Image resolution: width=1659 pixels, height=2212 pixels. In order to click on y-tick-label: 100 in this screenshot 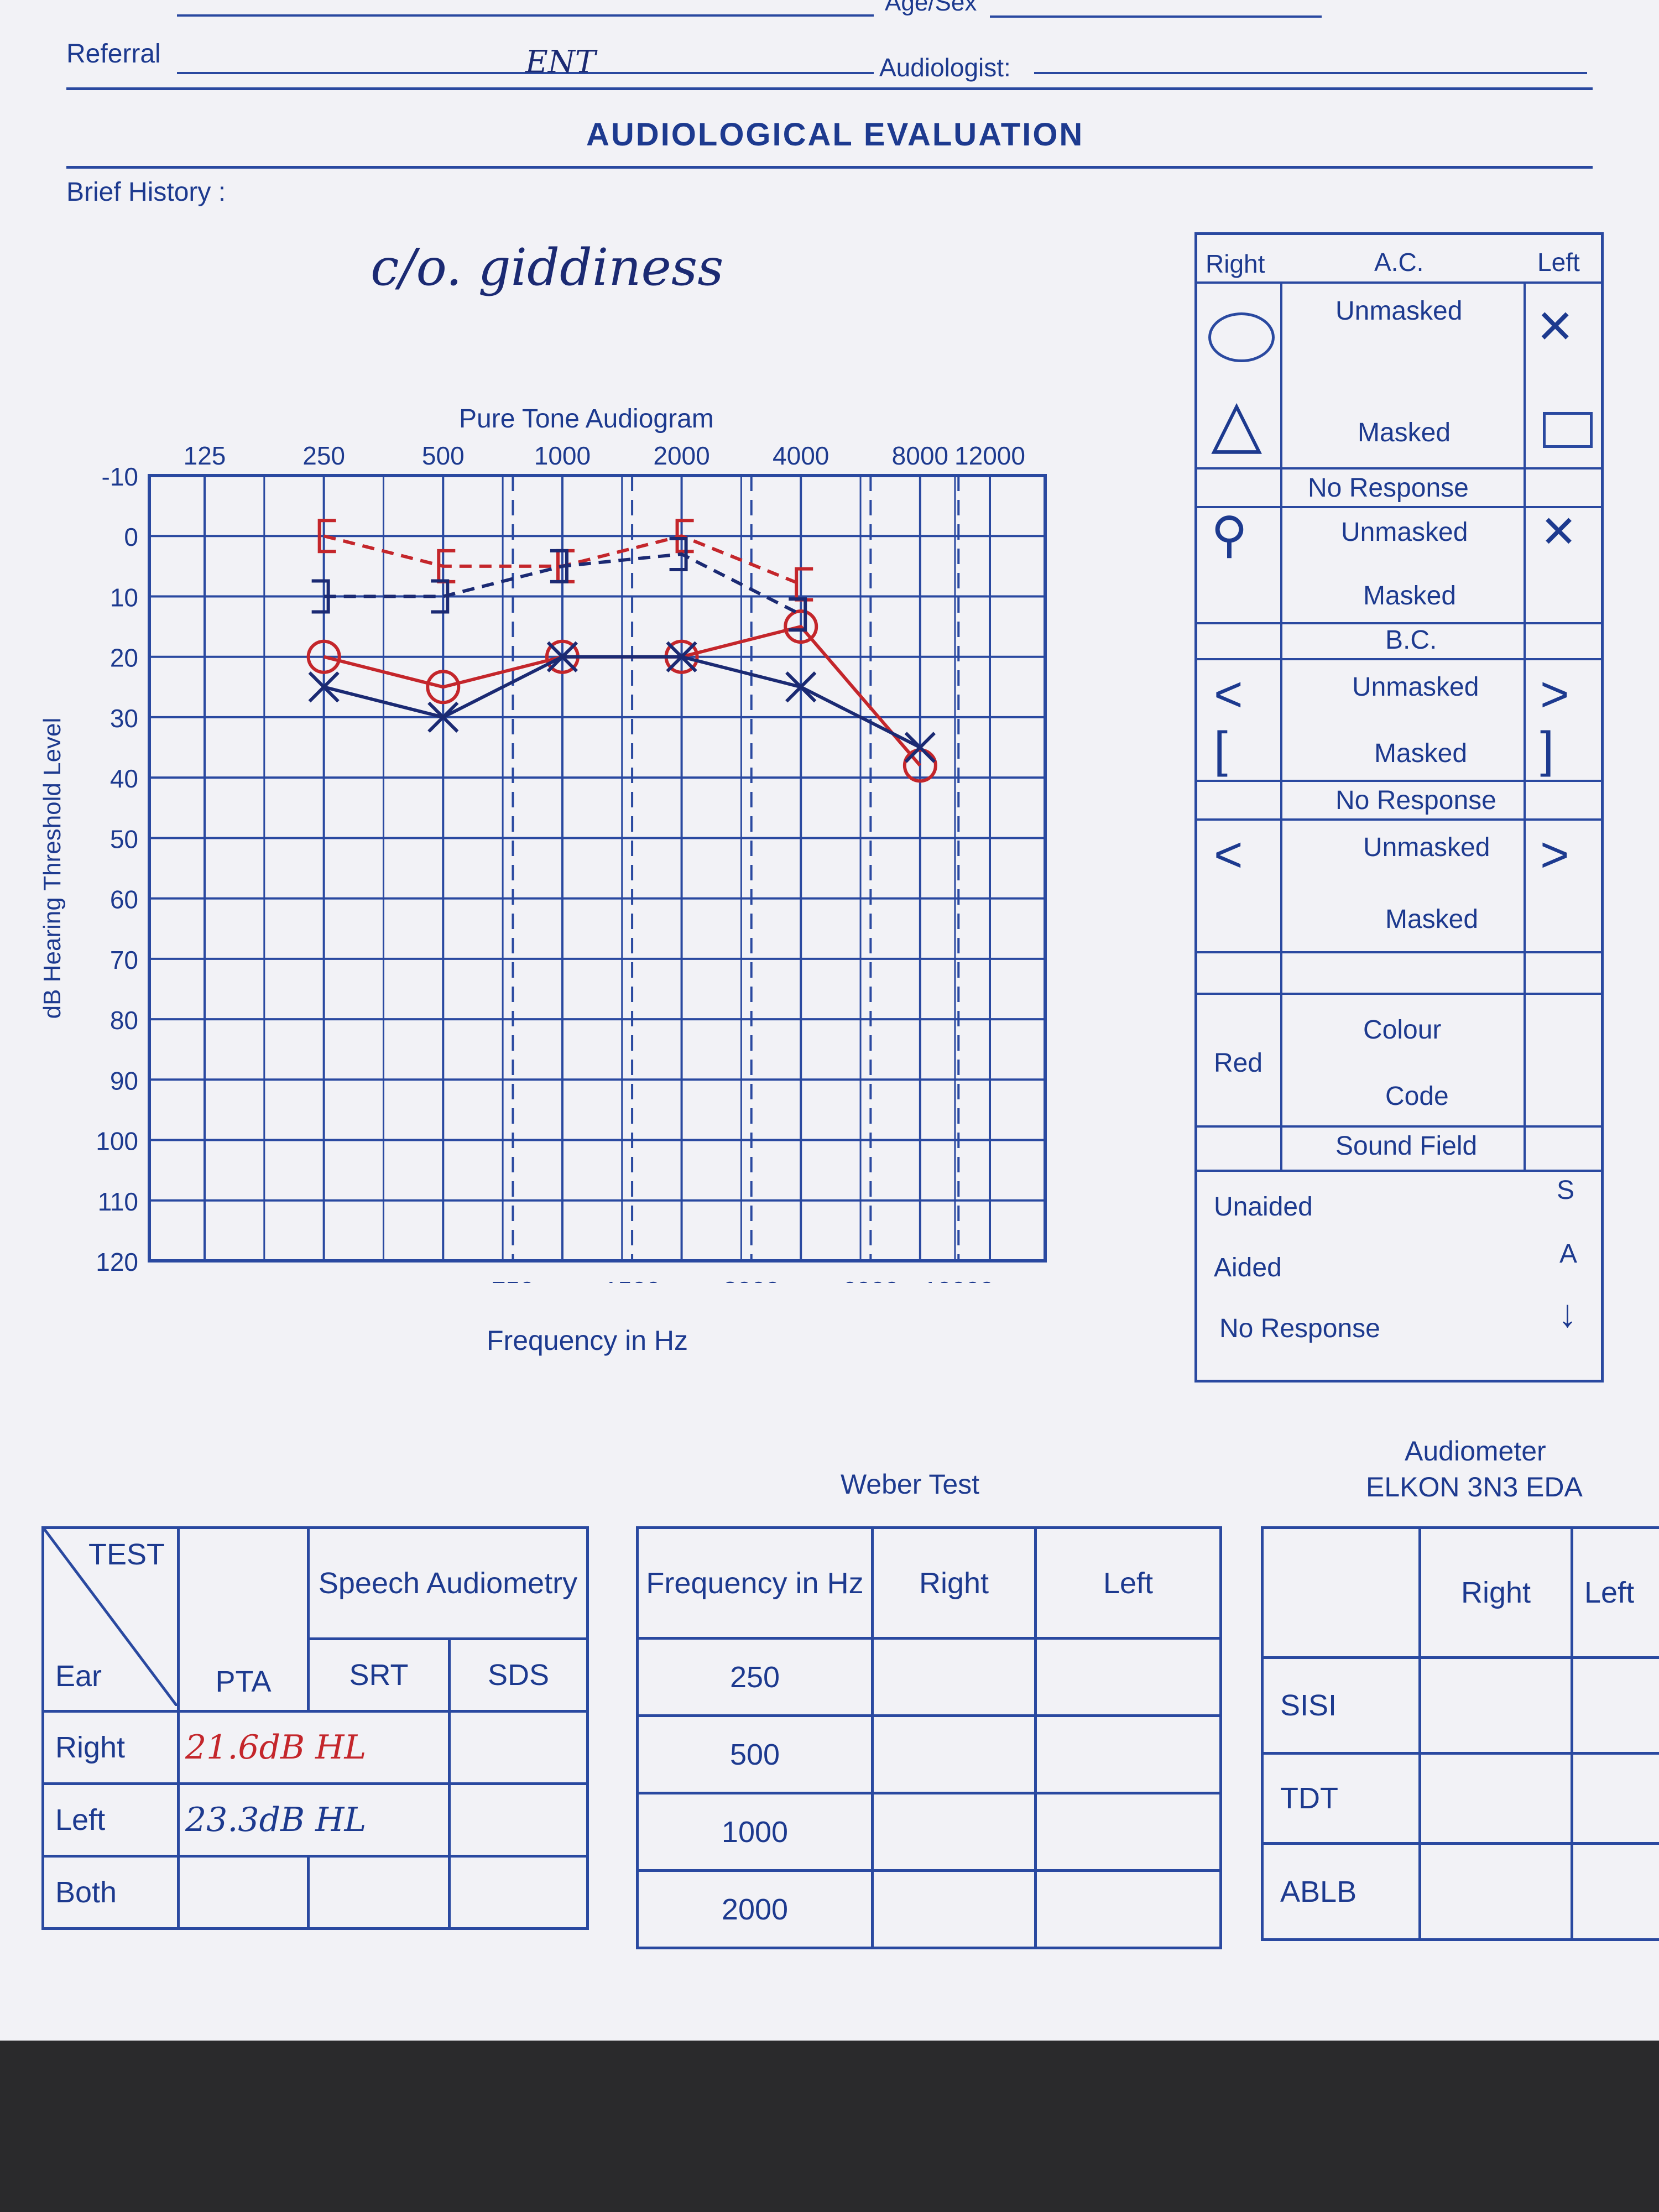, I will do `click(117, 1142)`.